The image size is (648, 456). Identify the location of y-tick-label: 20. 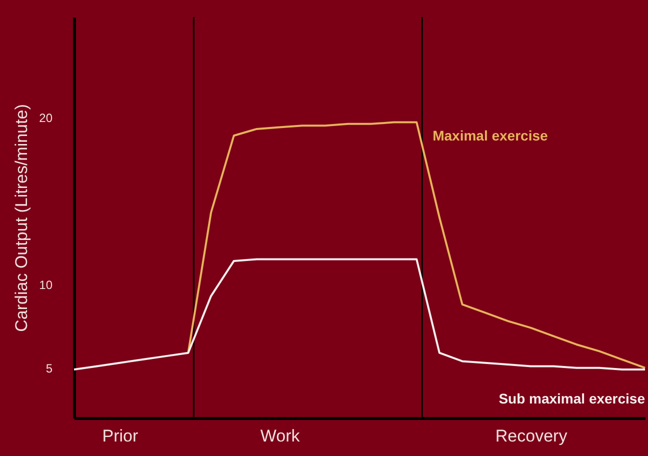
(46, 117).